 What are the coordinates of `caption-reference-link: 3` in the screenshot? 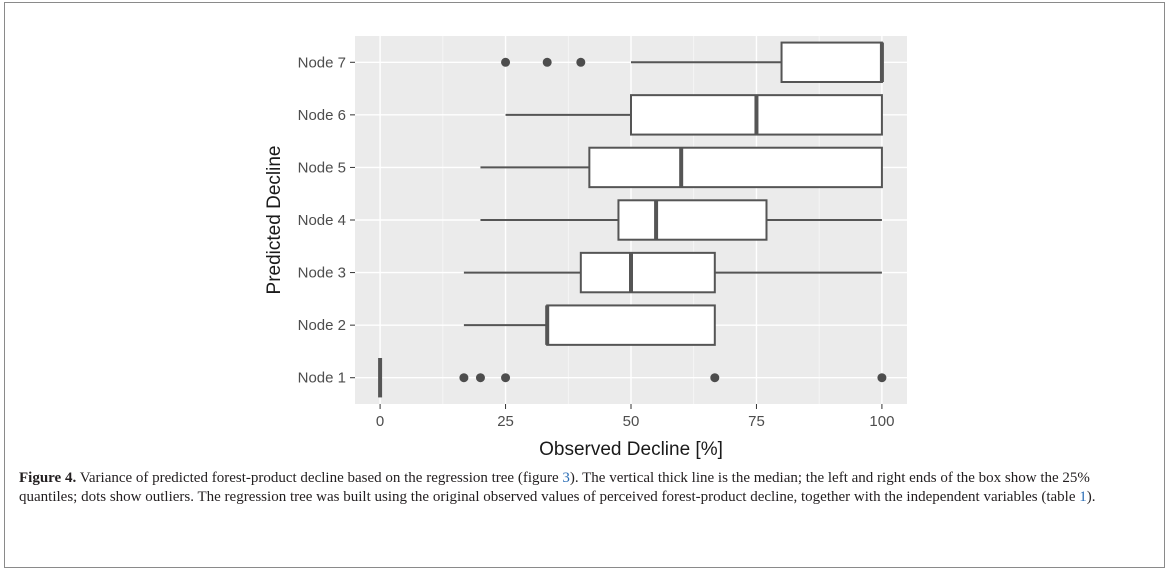 It's located at (566, 478).